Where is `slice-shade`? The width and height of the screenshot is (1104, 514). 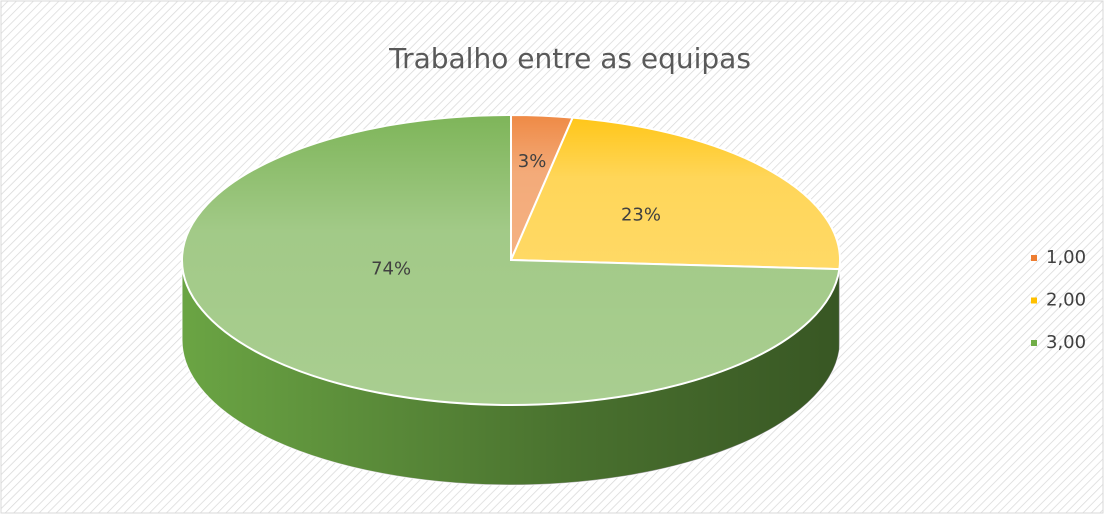 slice-shade is located at coordinates (675, 193).